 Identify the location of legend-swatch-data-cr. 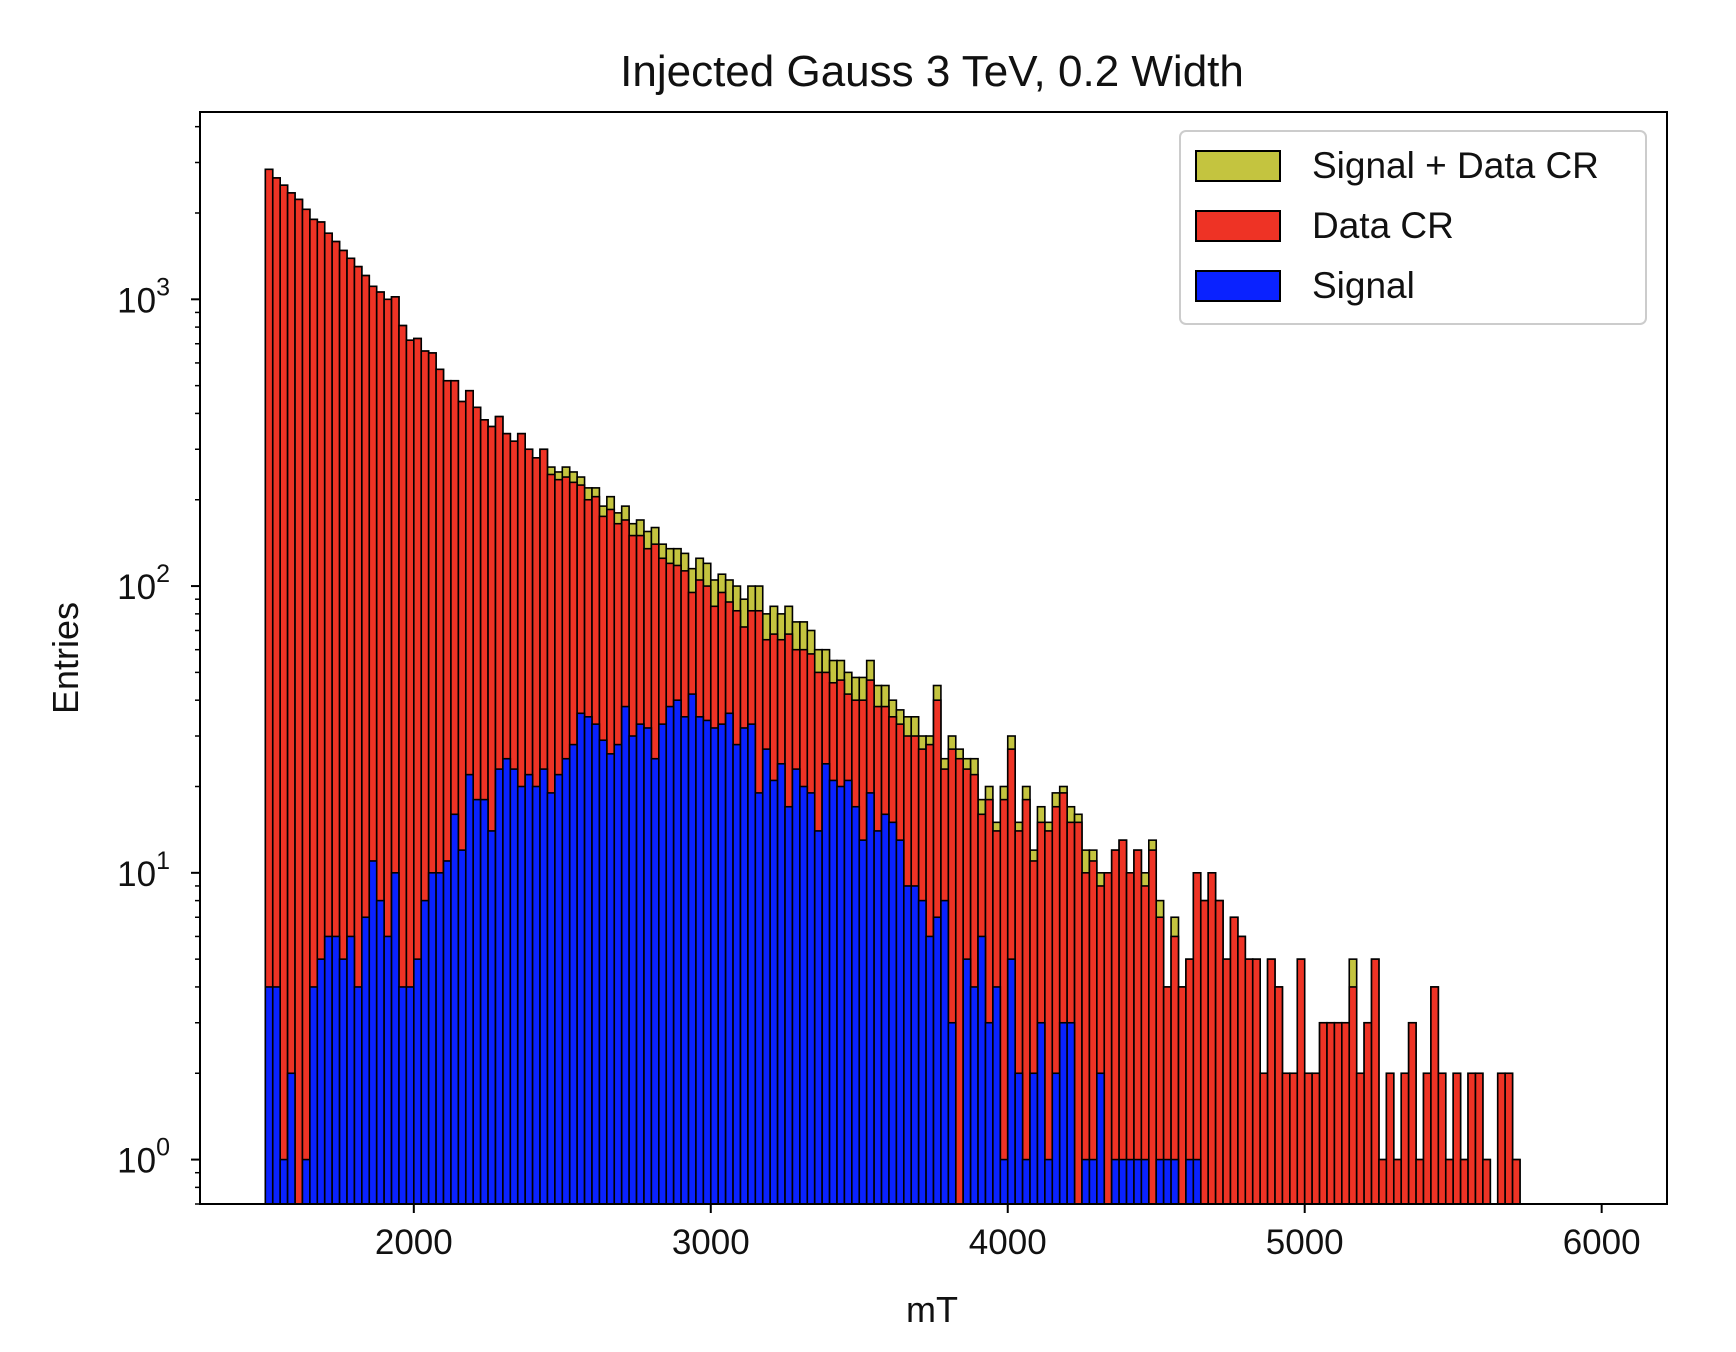
(1238, 226).